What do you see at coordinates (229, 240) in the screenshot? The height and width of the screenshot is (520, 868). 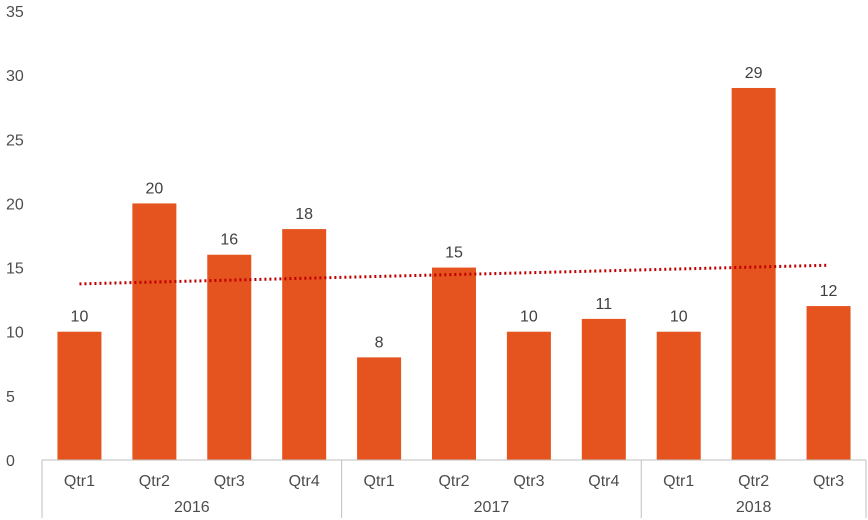 I see `data-label: 16` at bounding box center [229, 240].